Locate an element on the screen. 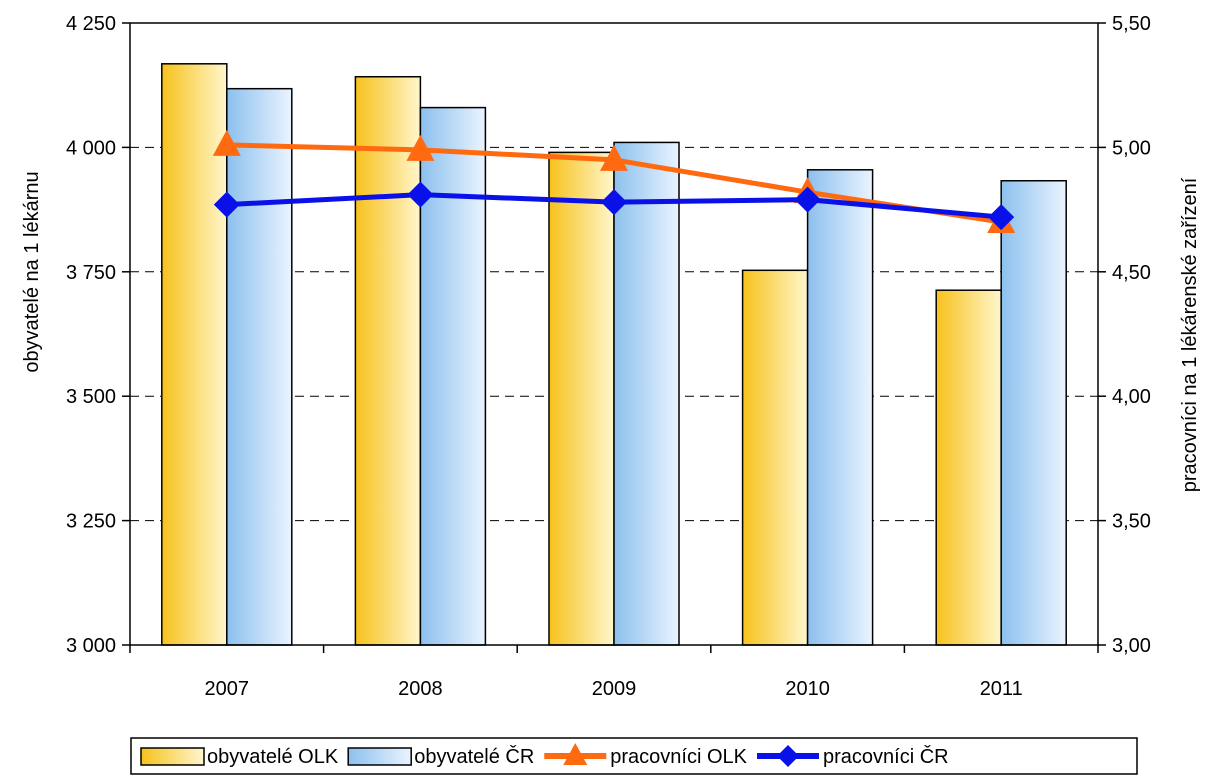 This screenshot has height=780, width=1205. x-tick-label: 2011 is located at coordinates (1001, 689).